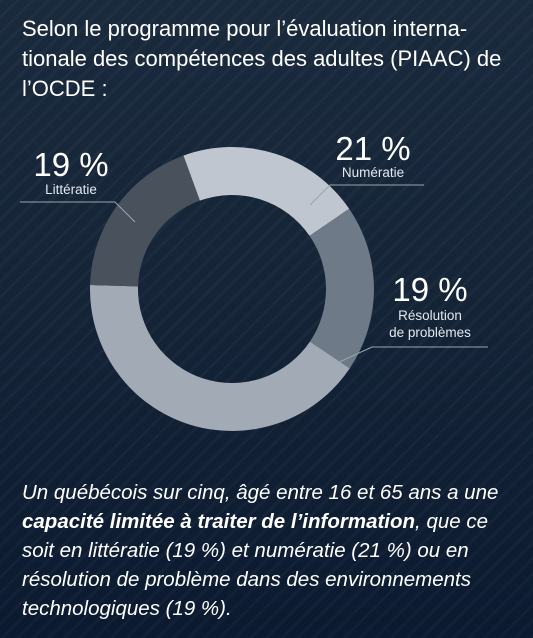 The image size is (533, 638). What do you see at coordinates (372, 148) in the screenshot?
I see `numeratie-percent: 21 %` at bounding box center [372, 148].